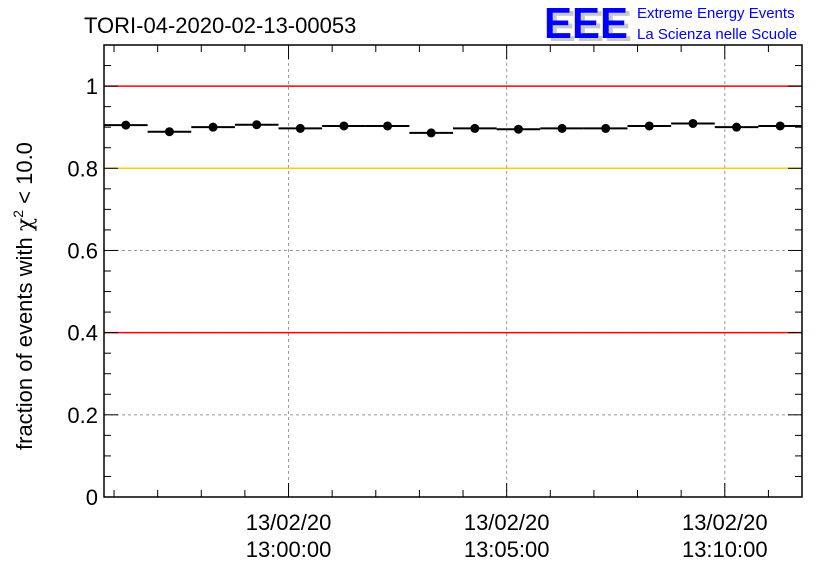  Describe the element at coordinates (453, 128) in the screenshot. I see `data-points` at that location.